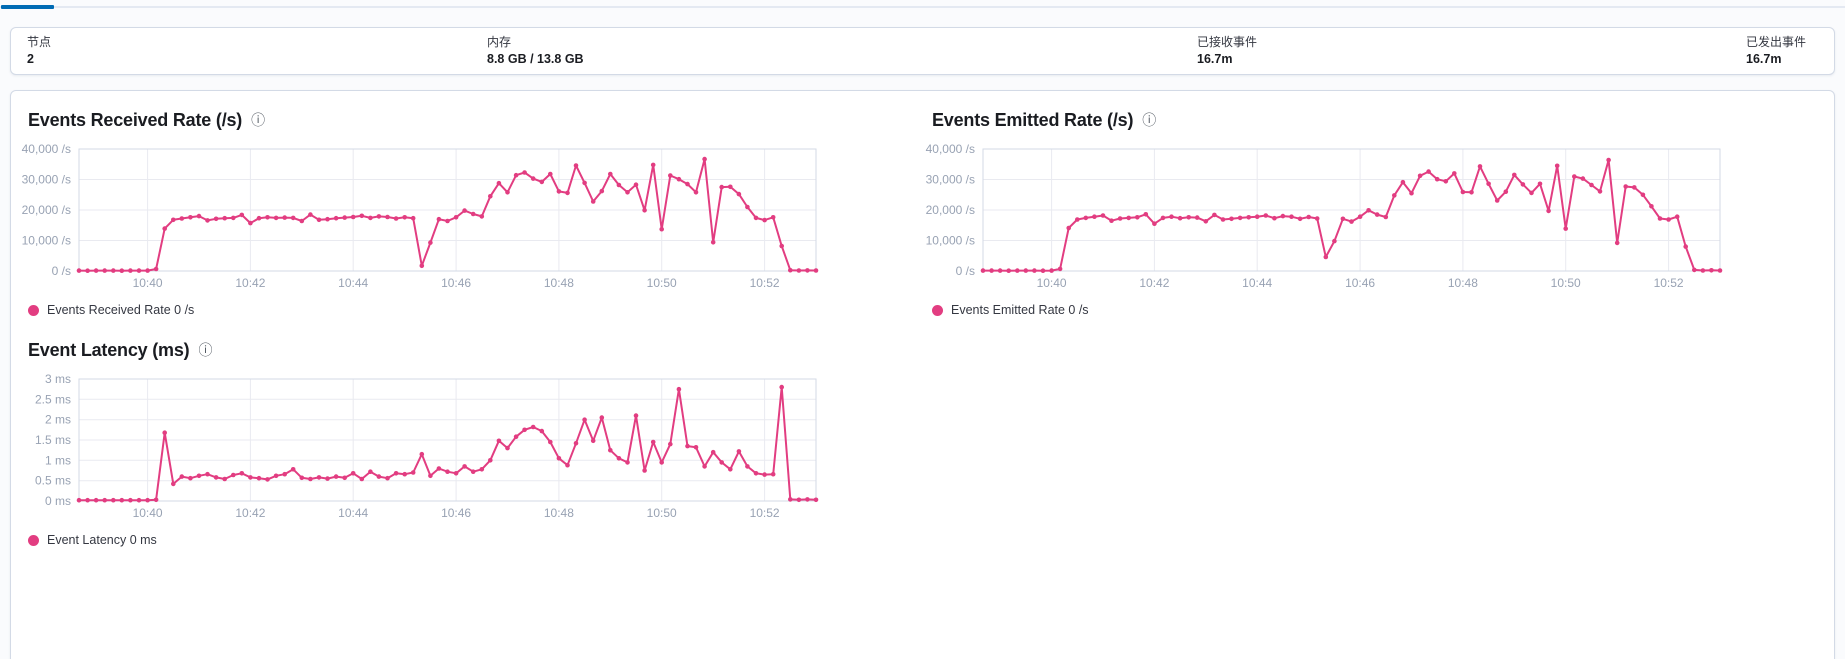  I want to click on stat-events-received: 已接收事件 16.7m, so click(1227, 51).